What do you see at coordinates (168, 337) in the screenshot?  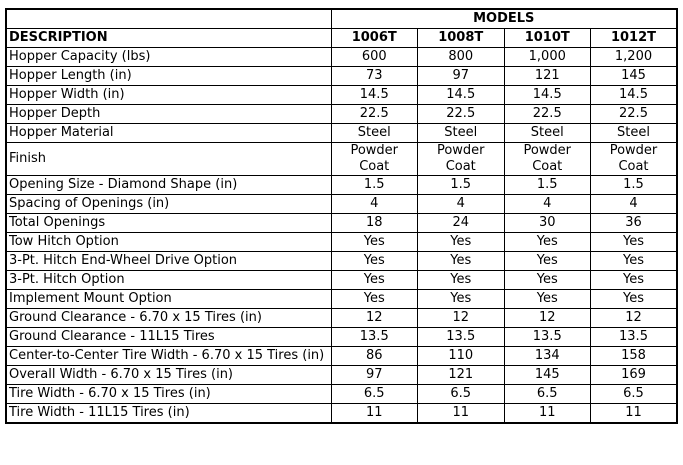 I see `row-label: Ground Clearance - 11L15 Tires` at bounding box center [168, 337].